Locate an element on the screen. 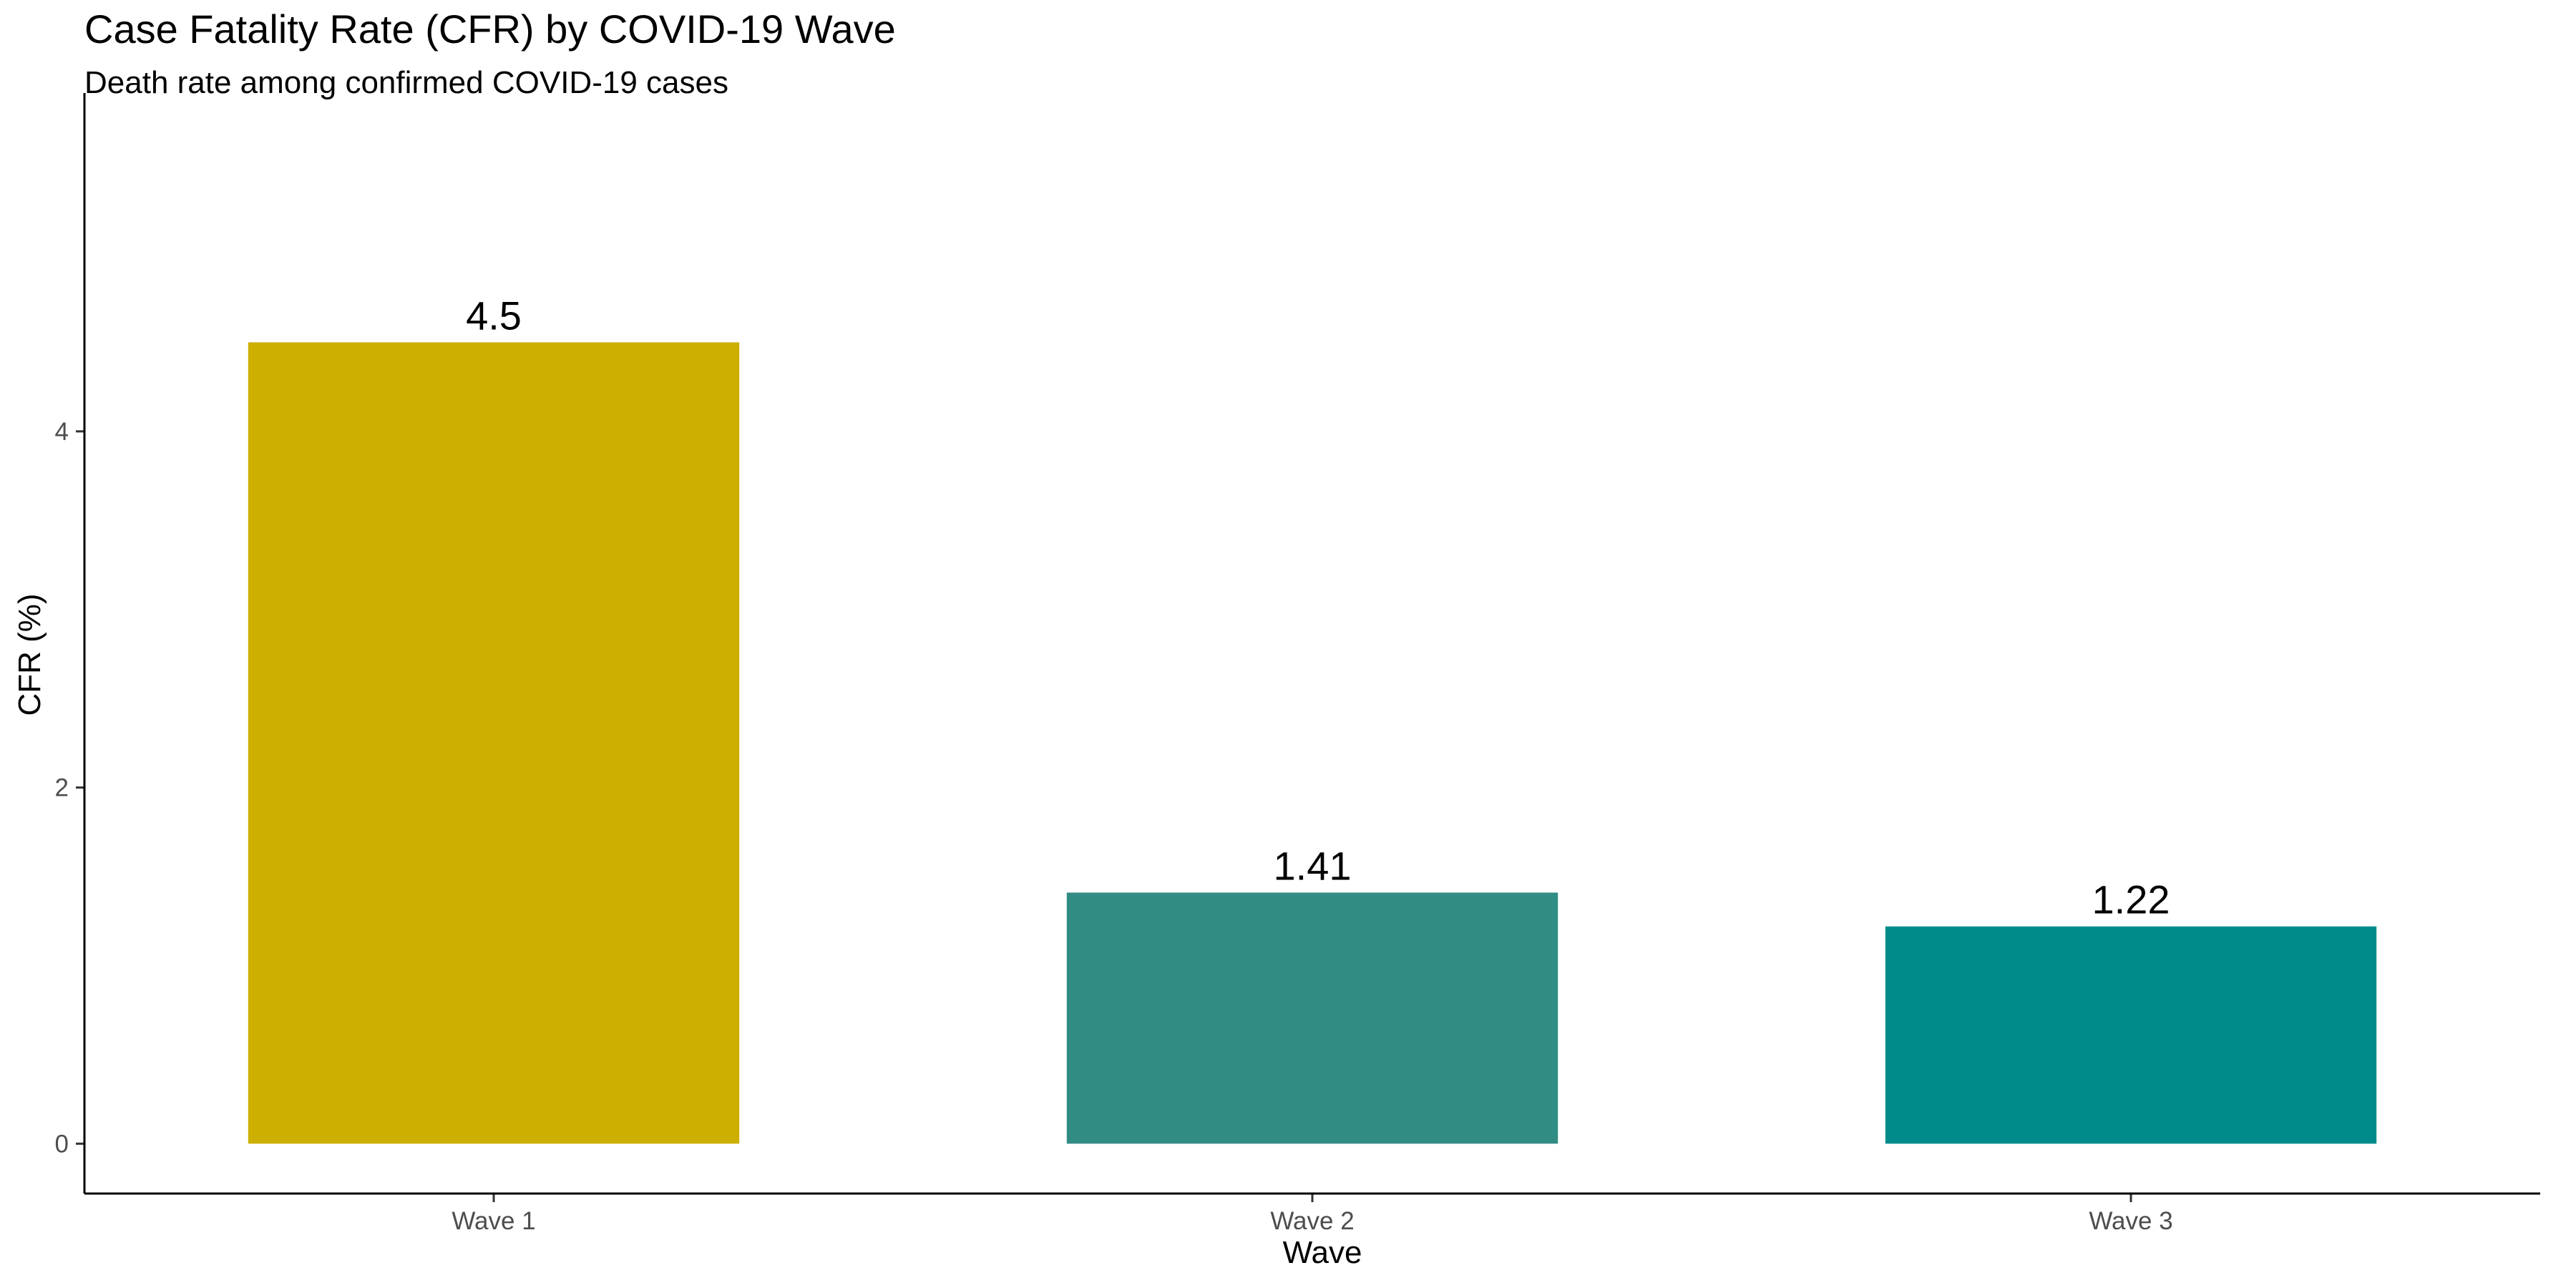 The image size is (2576, 1288). data-label: 1.22 is located at coordinates (2131, 899).